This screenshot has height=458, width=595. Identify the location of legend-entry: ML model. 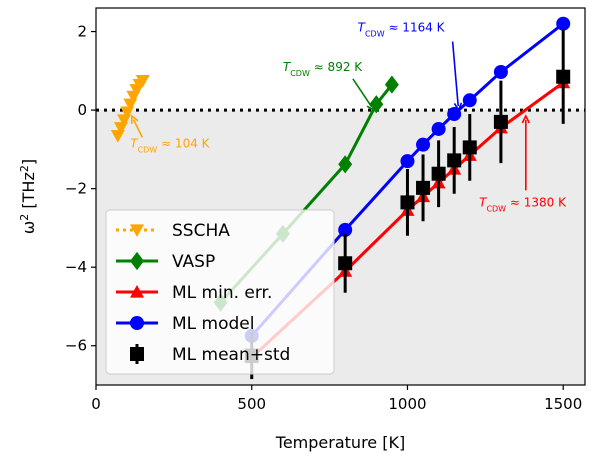
(185, 324).